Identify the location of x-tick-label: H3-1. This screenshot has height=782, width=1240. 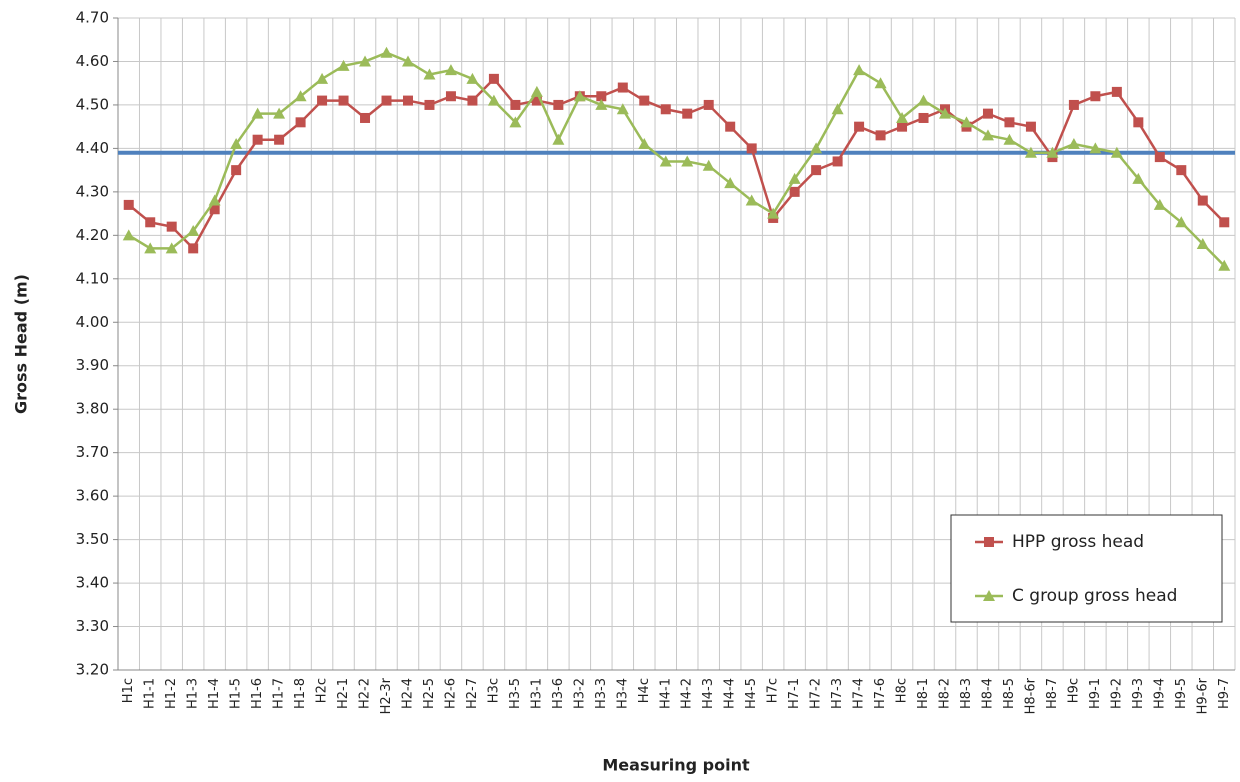
(536, 693).